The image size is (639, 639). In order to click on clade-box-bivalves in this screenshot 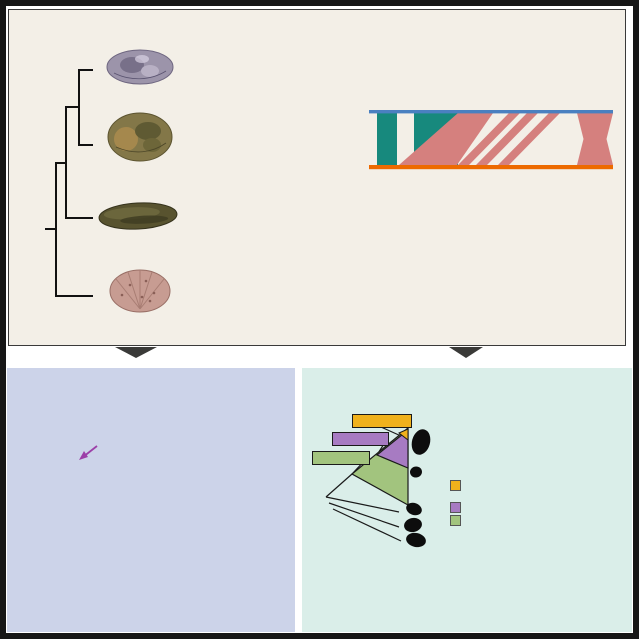, I will do `click(341, 458)`.